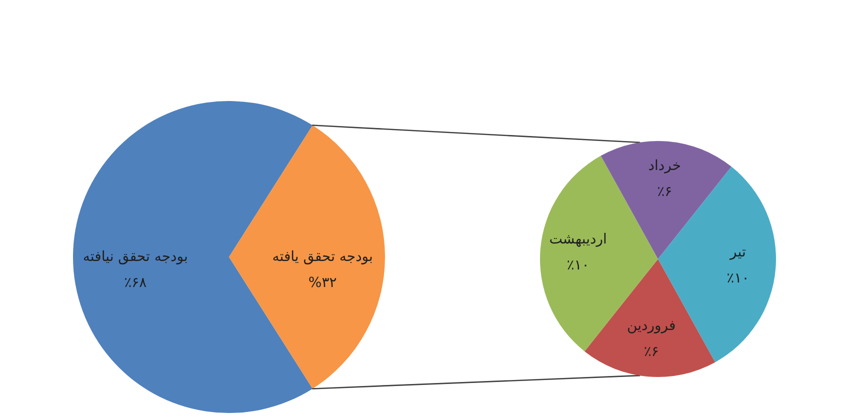 The height and width of the screenshot is (420, 850). Describe the element at coordinates (136, 283) in the screenshot. I see `data-label: ٪۶۸` at that location.